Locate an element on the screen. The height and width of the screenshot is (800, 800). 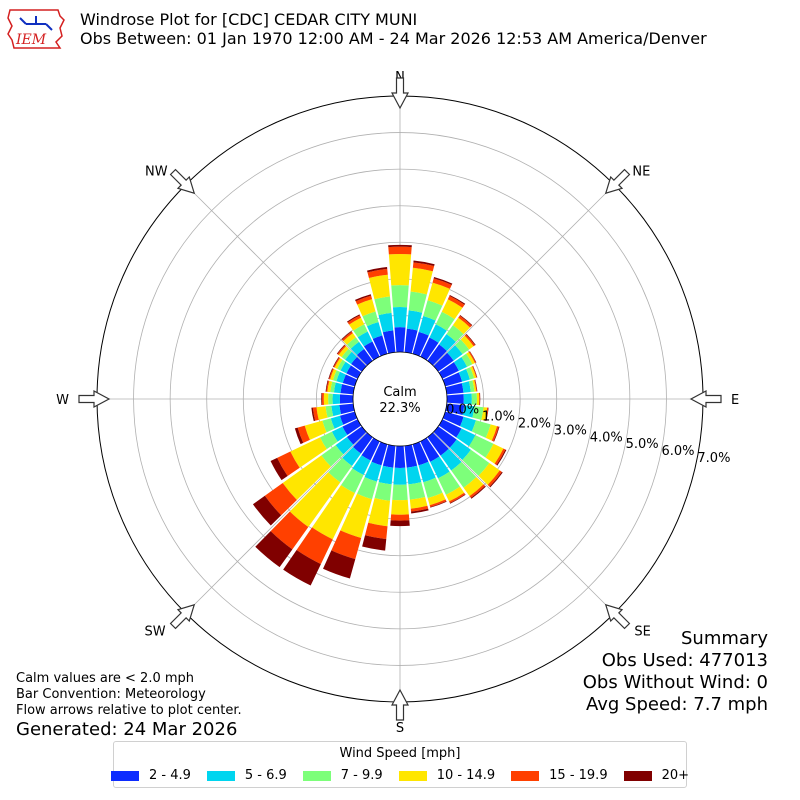
windrose-bars is located at coordinates (379, 415).